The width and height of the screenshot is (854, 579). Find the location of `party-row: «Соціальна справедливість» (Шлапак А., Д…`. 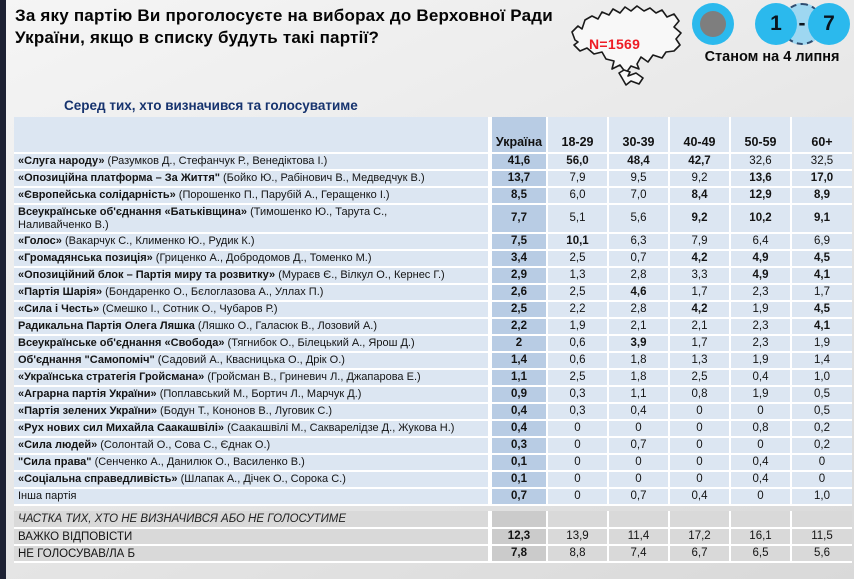

party-row: «Соціальна справедливість» (Шлапак А., Д… is located at coordinates (433, 480).